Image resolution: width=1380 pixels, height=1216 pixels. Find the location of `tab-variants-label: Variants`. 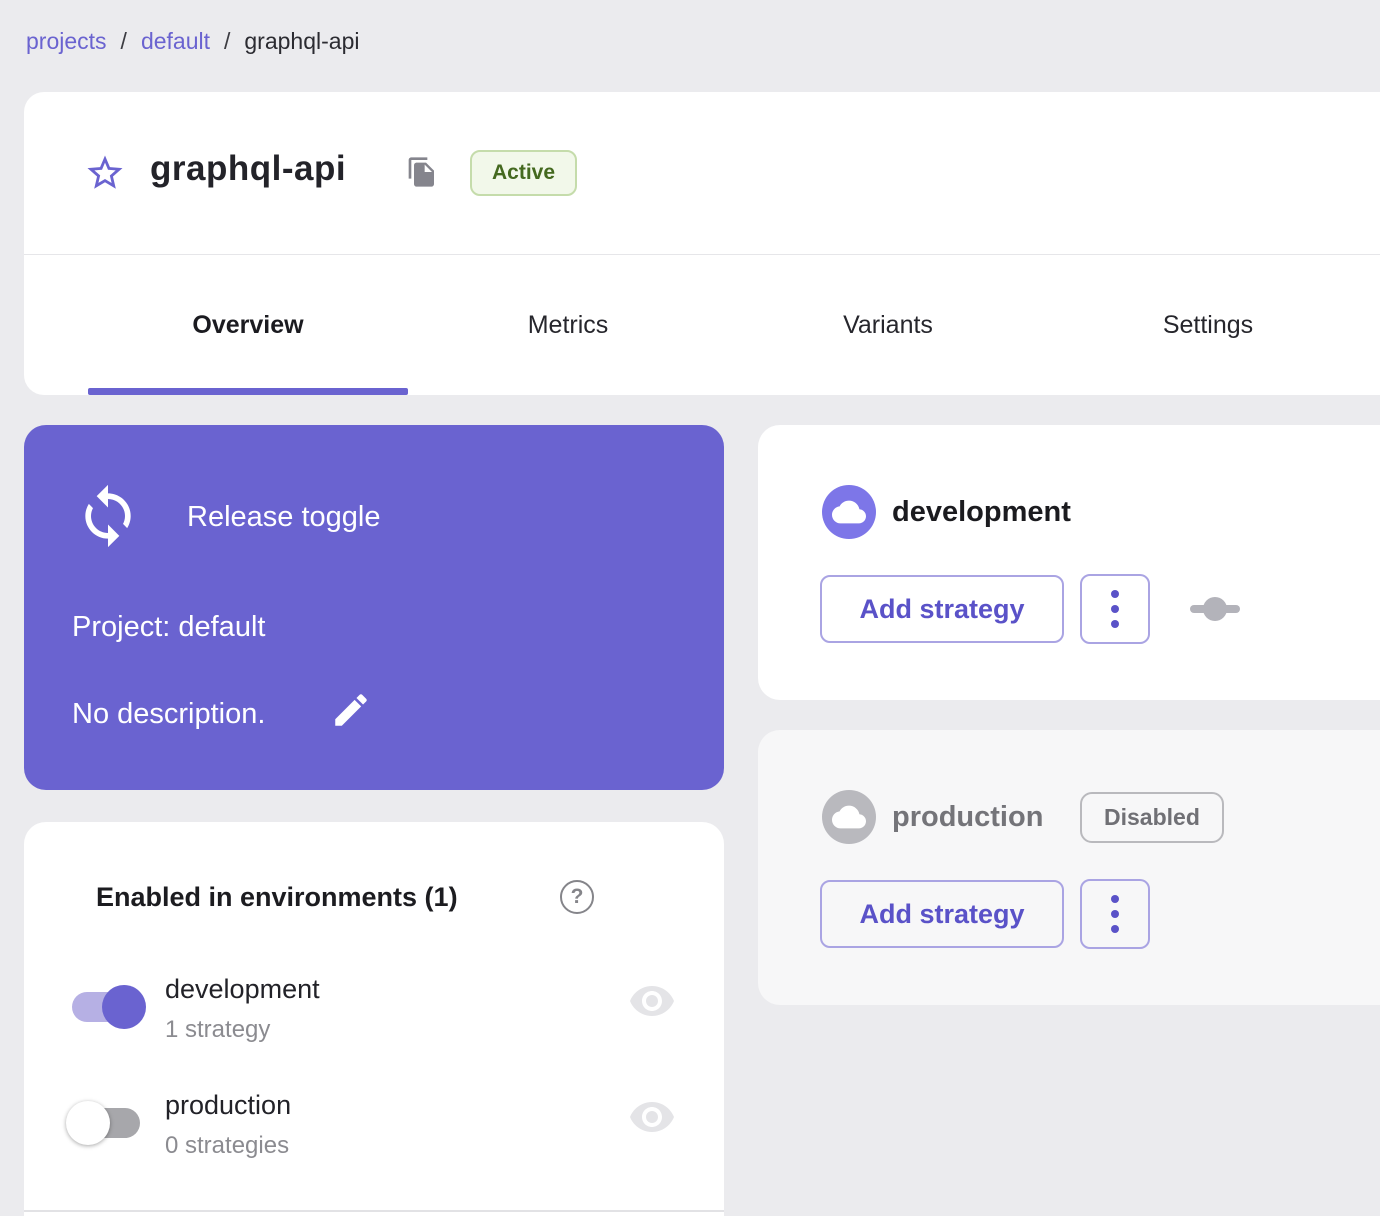

tab-variants-label: Variants is located at coordinates (888, 324).